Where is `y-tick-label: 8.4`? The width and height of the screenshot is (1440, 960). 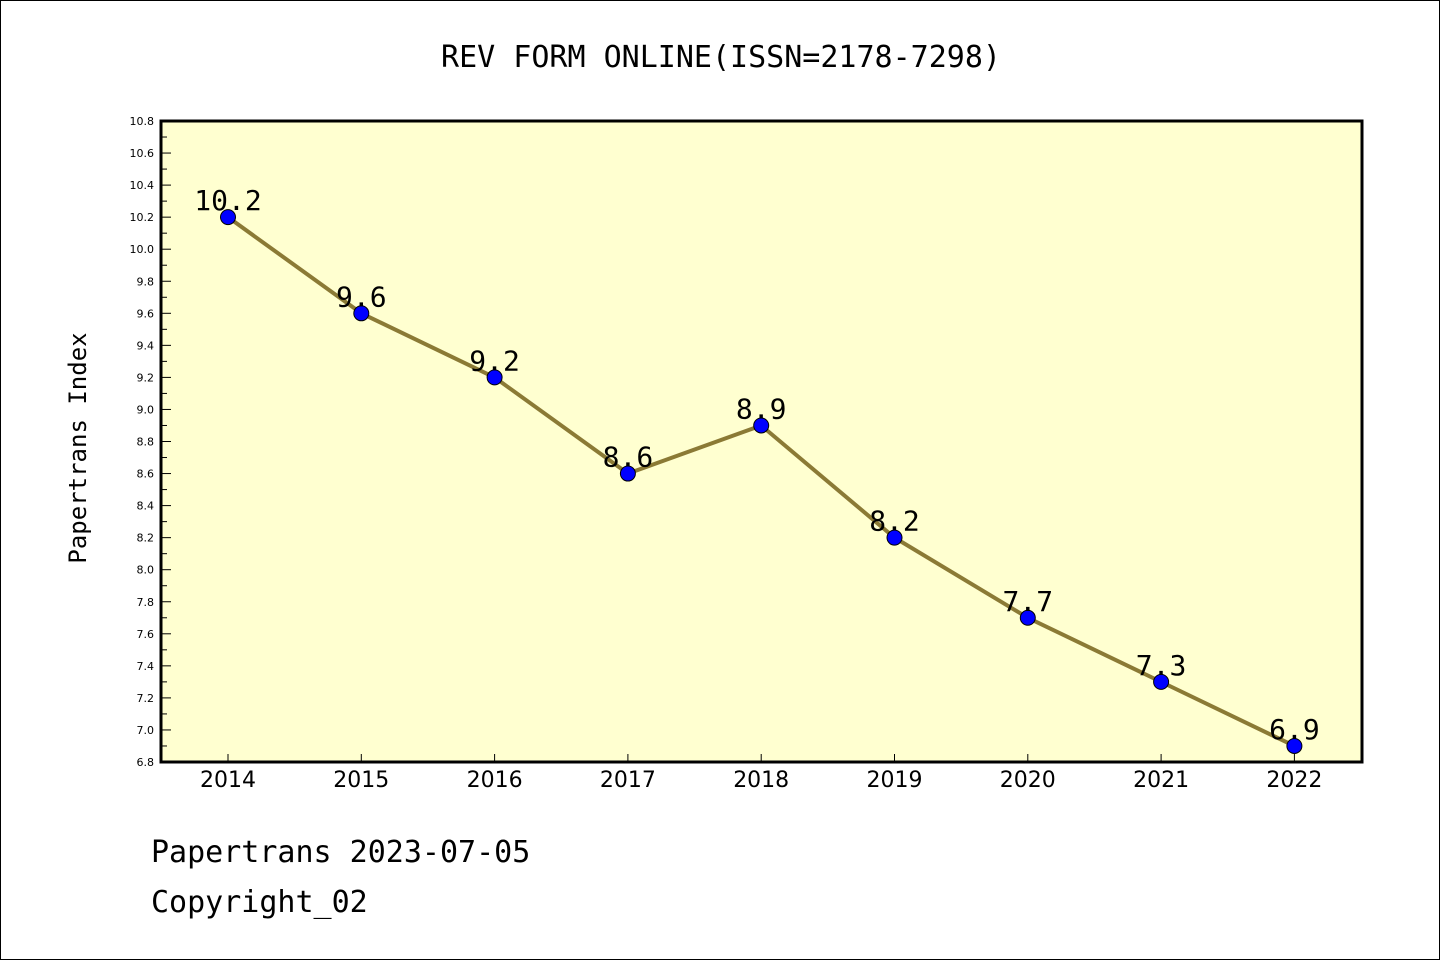 y-tick-label: 8.4 is located at coordinates (146, 506).